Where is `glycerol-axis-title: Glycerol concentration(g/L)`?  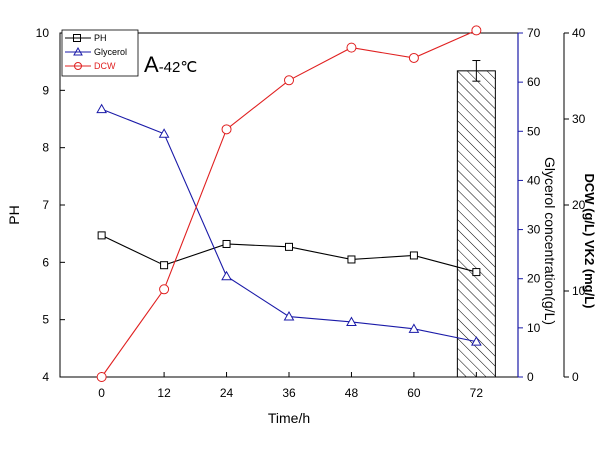 glycerol-axis-title: Glycerol concentration(g/L) is located at coordinates (550, 241).